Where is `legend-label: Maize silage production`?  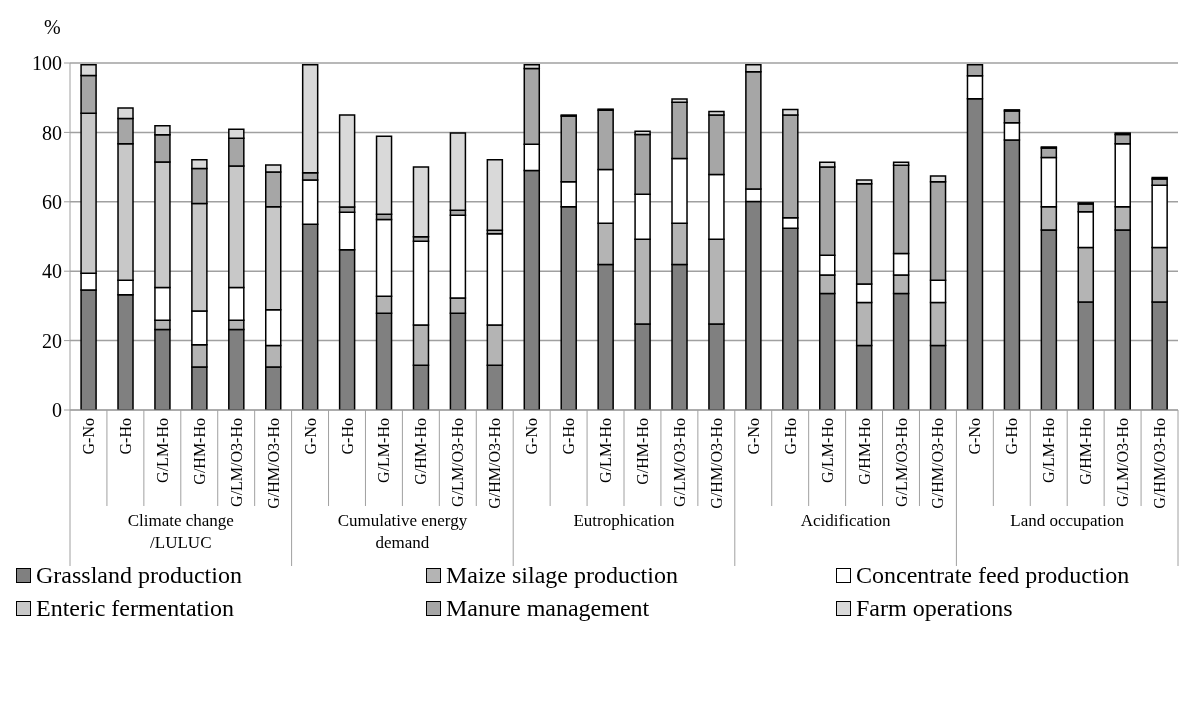
legend-label: Maize silage production is located at coordinates (562, 575).